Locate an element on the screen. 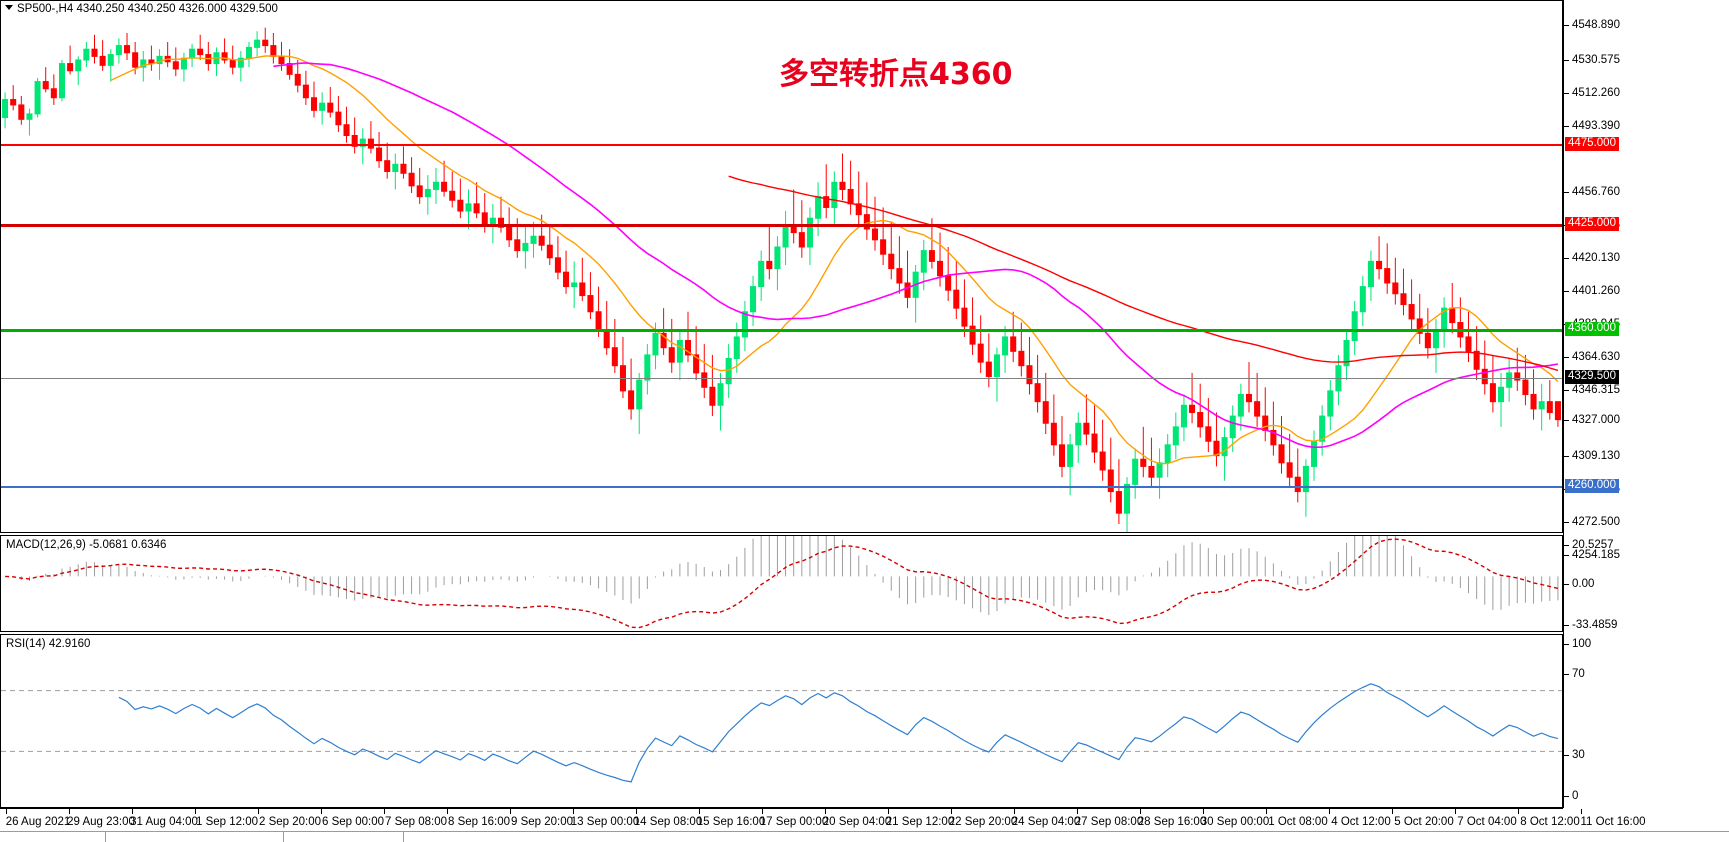 Image resolution: width=1729 pixels, height=842 pixels. time-axis-label: 21 Sep 12:00 is located at coordinates (920, 822).